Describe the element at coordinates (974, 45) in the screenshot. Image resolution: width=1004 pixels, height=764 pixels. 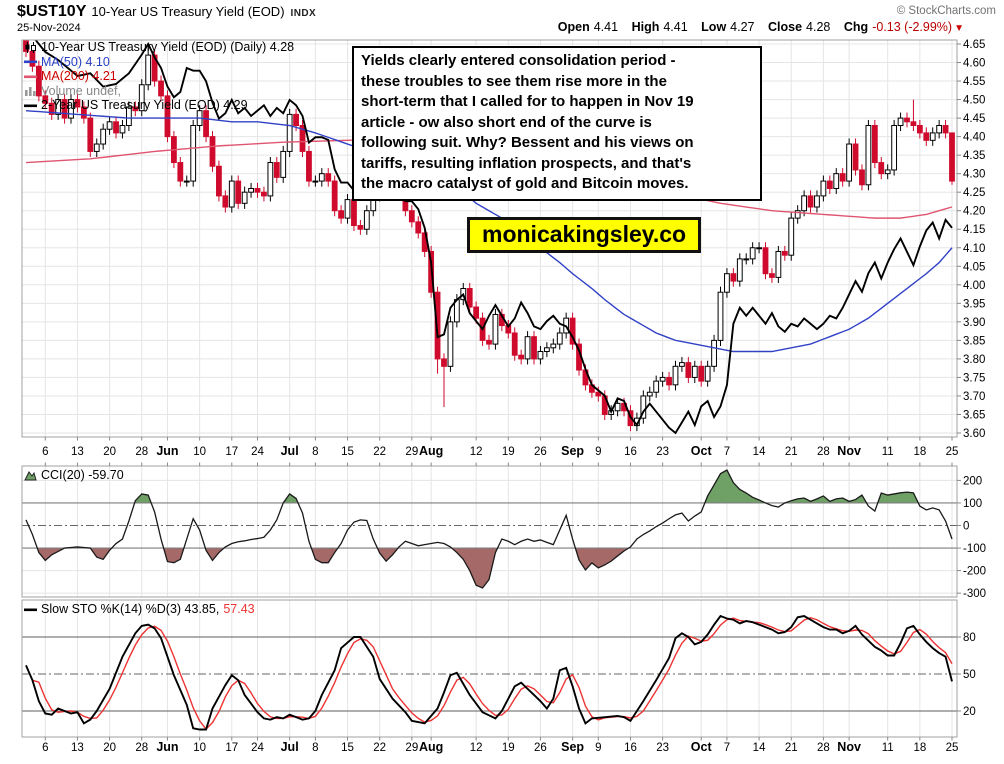
I see `svg-text: 4.65` at that location.